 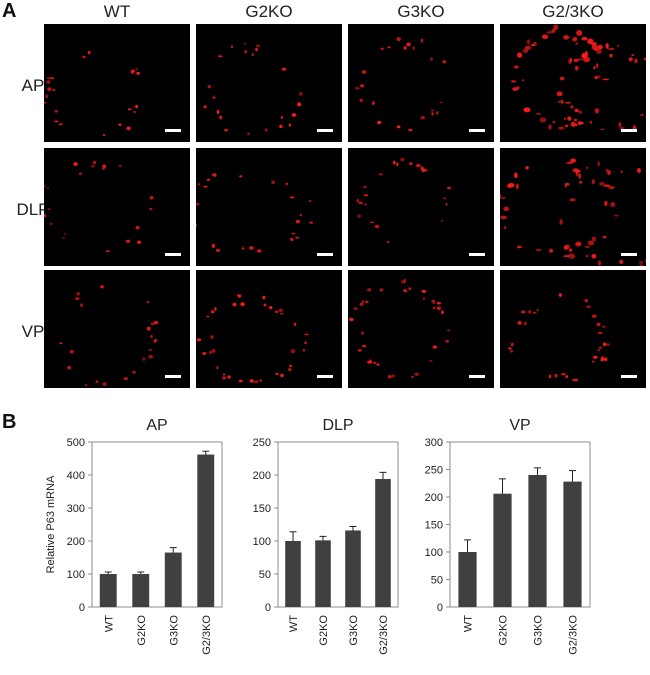 What do you see at coordinates (33, 209) in the screenshot?
I see `row-label-dlp: DLP` at bounding box center [33, 209].